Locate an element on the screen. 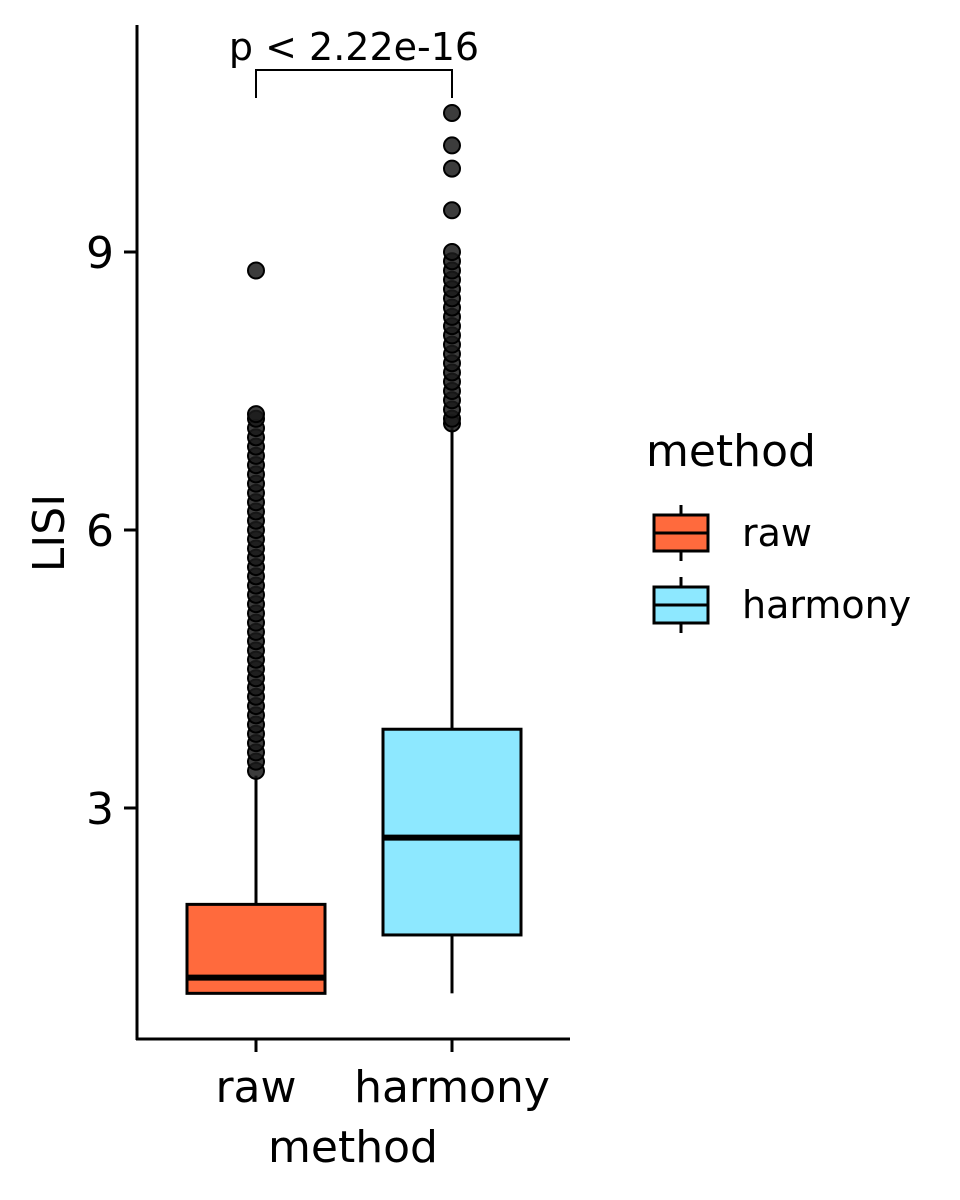 The height and width of the screenshot is (1200, 960). box-harmony is located at coordinates (452, 549).